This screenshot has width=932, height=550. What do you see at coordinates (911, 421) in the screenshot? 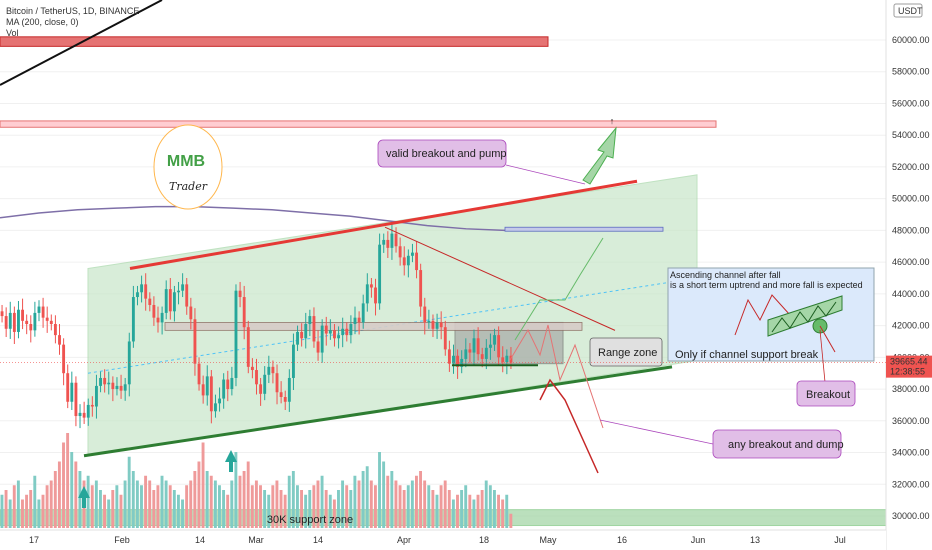
I see `price-tick-label: 36000.00` at bounding box center [911, 421].